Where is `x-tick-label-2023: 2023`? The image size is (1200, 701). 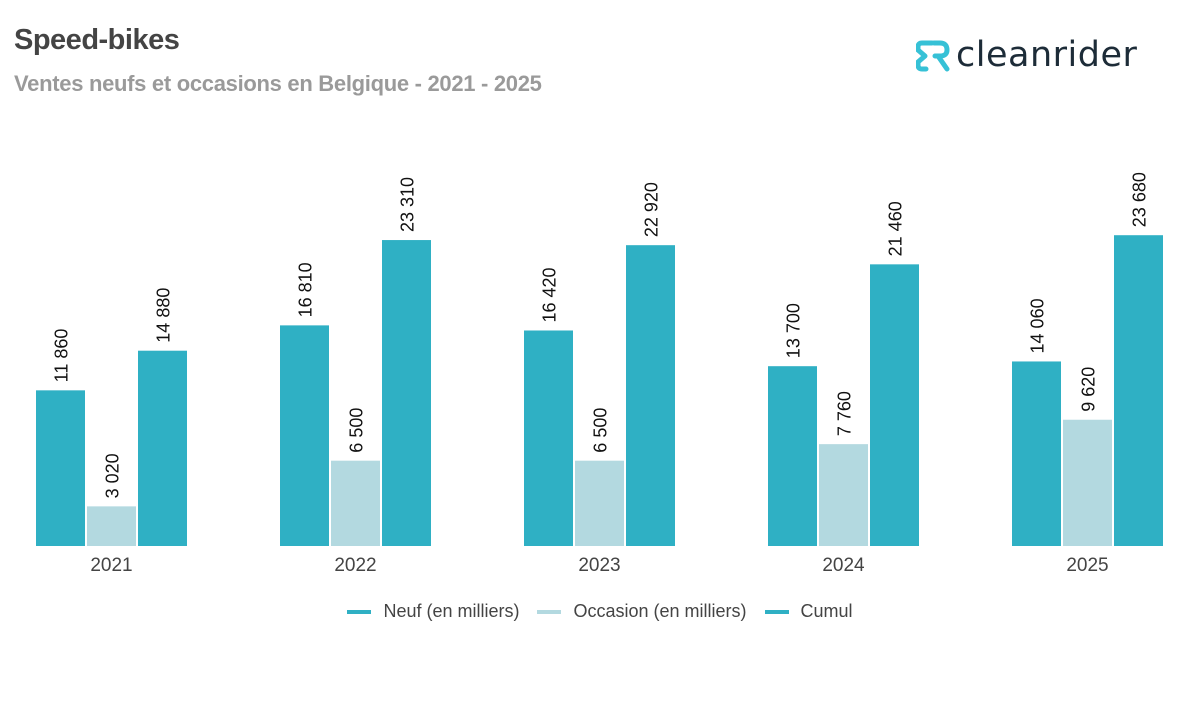
x-tick-label-2023: 2023 is located at coordinates (599, 565).